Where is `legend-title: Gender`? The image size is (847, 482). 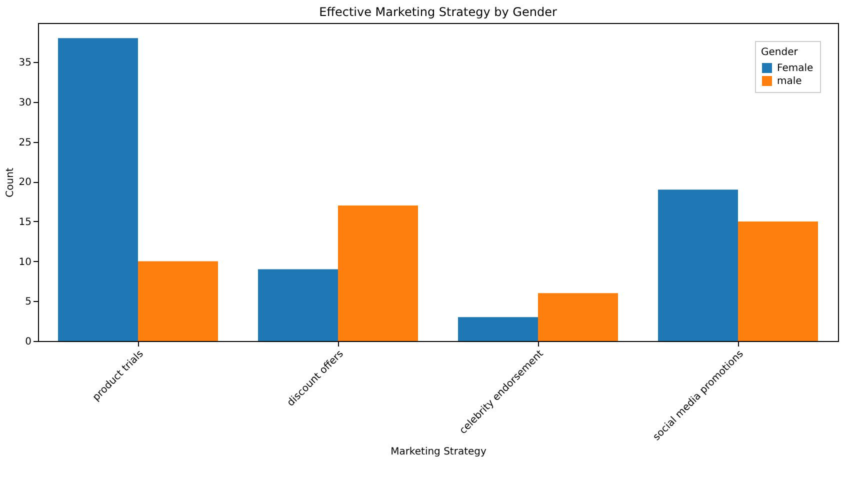 legend-title: Gender is located at coordinates (780, 52).